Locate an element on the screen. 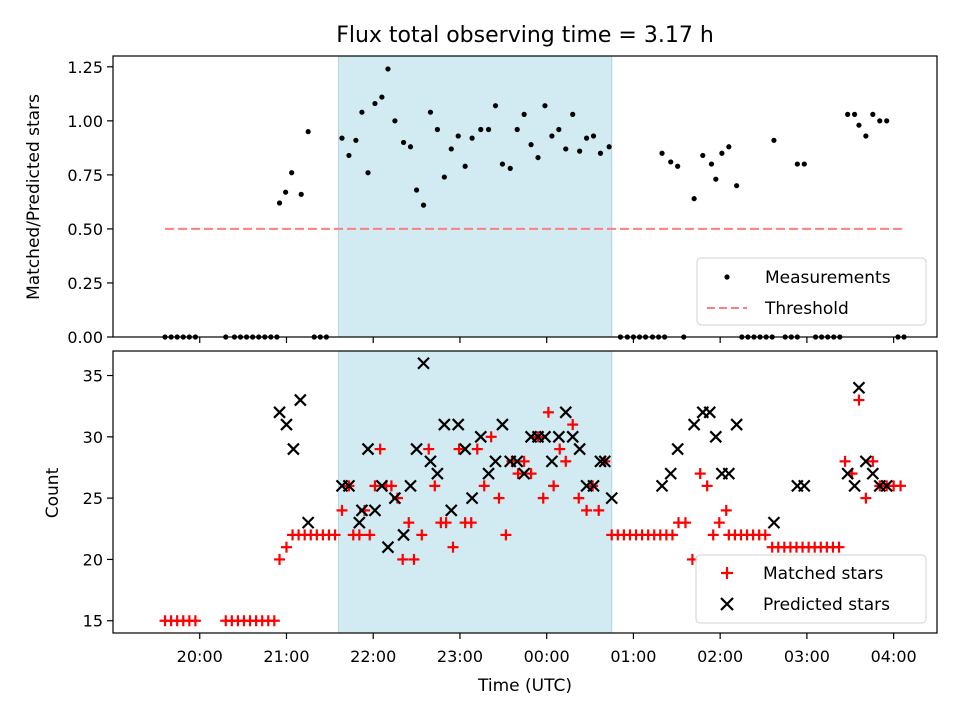 The height and width of the screenshot is (720, 960). legend-measurements-marker is located at coordinates (727, 277).